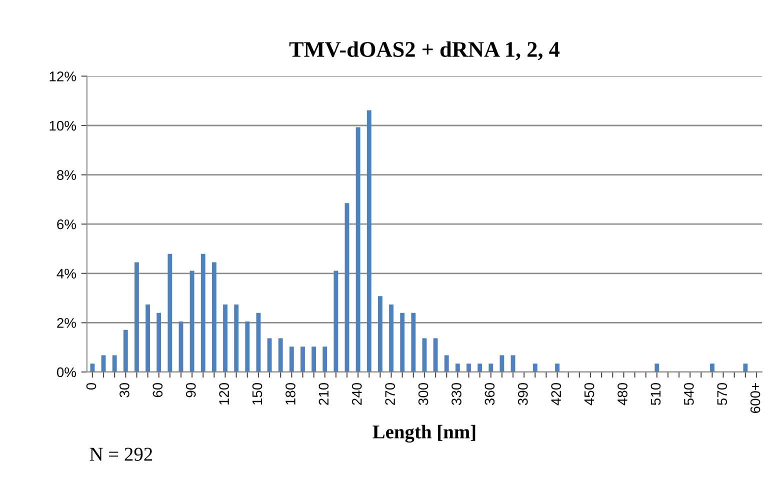 This screenshot has height=498, width=776. I want to click on text: N = 292, so click(121, 454).